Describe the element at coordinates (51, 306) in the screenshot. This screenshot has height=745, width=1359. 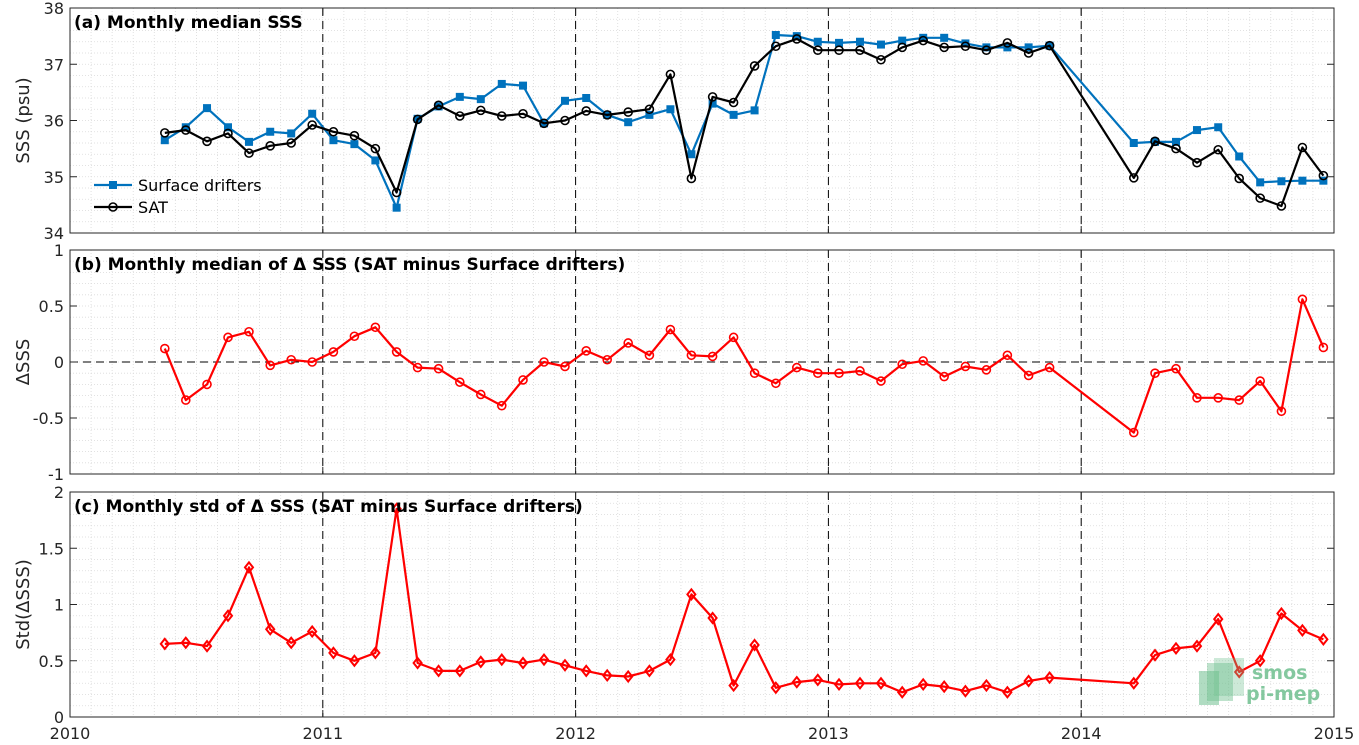
I see `y-tick-label: 0.5` at that location.